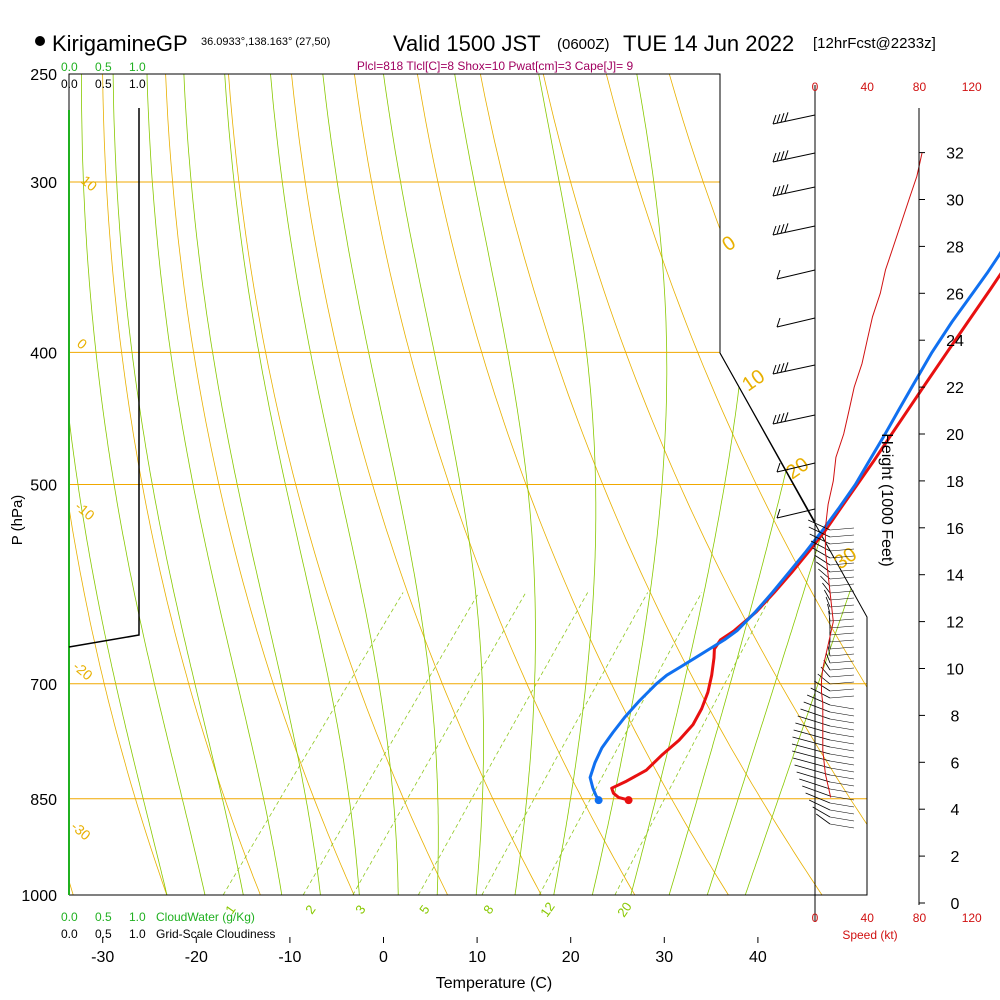  I want to click on mixing-ratio-label: 2, so click(310, 909).